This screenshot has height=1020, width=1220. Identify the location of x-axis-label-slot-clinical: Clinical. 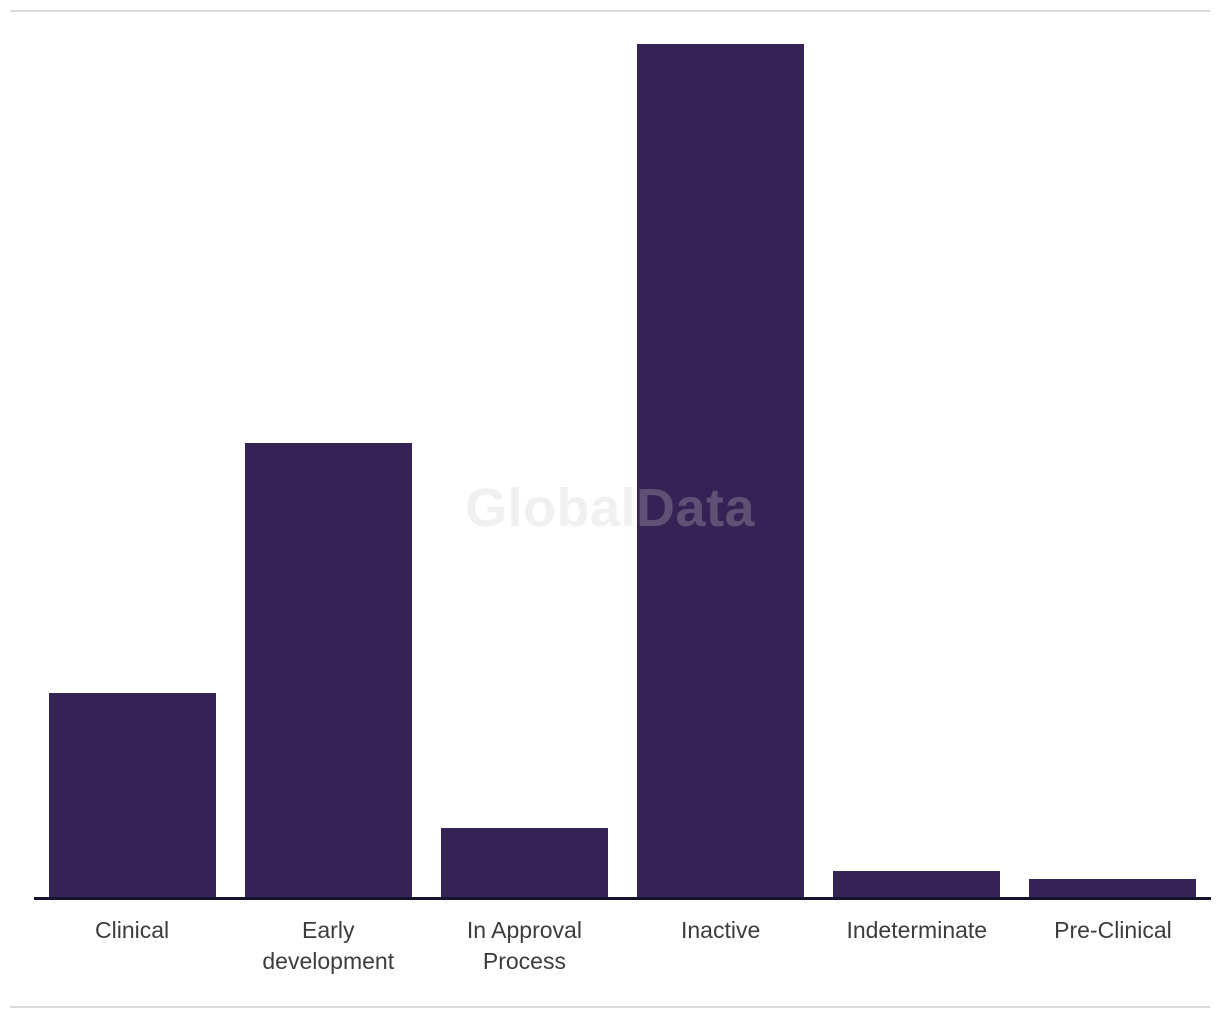
(132, 946).